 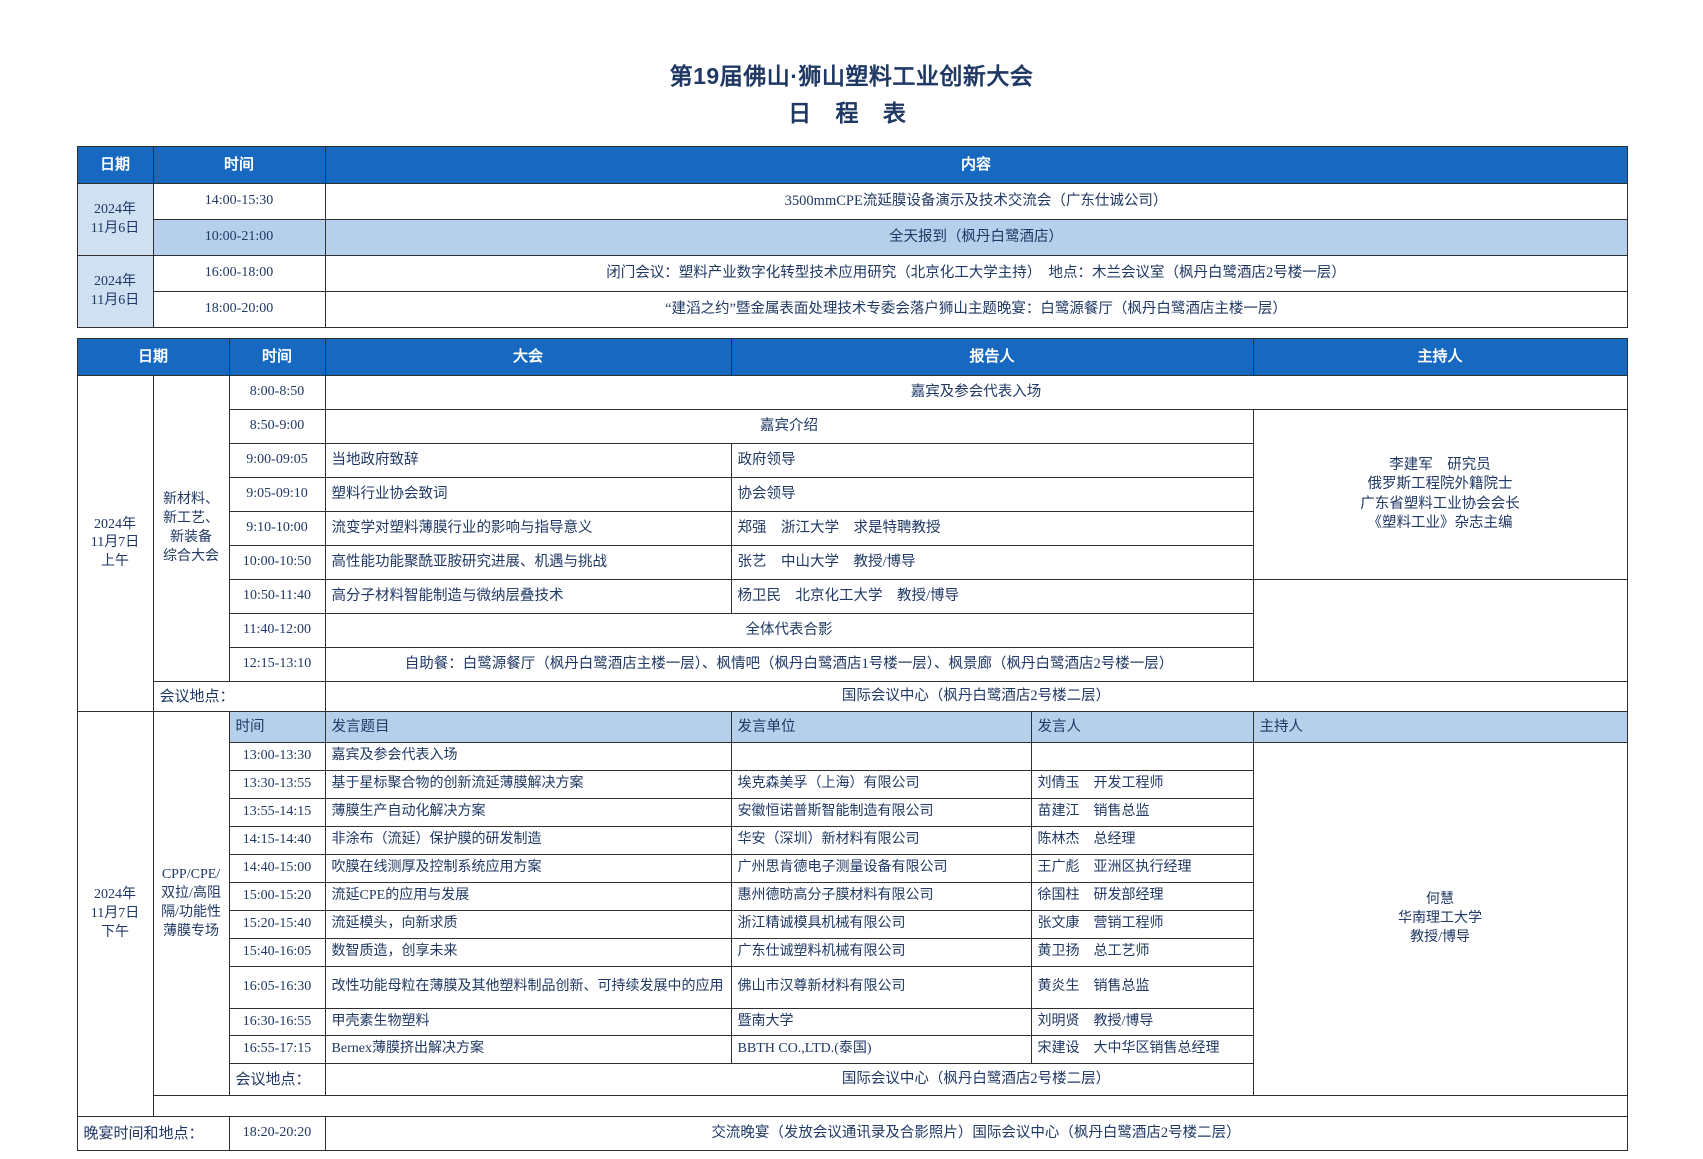 I want to click on table-row: 16:30-16:55 甲壳素生物塑料 暨南大学 刘明贤 教授/博导, so click(x=852, y=1022).